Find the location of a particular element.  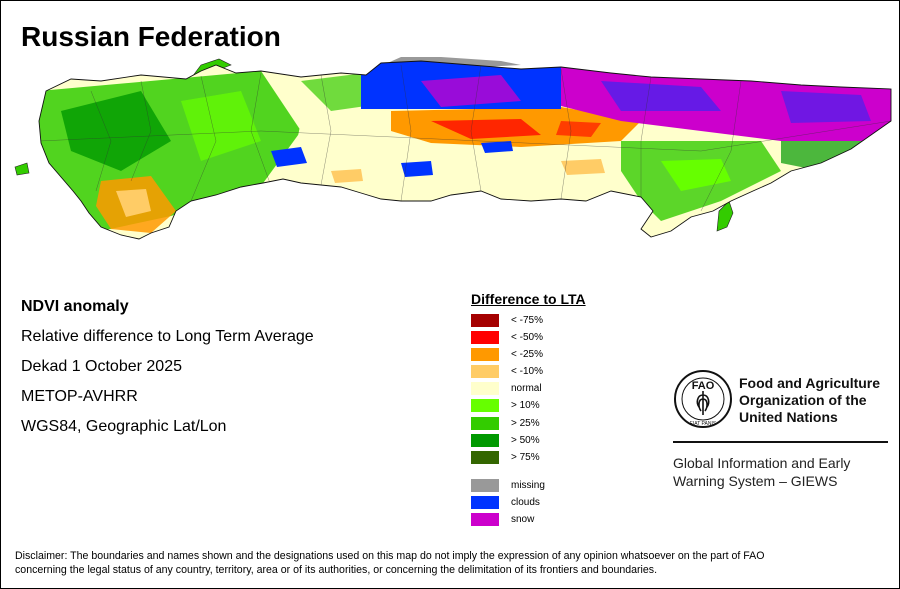

product-description: Relative difference to Long Term Average is located at coordinates (167, 336).